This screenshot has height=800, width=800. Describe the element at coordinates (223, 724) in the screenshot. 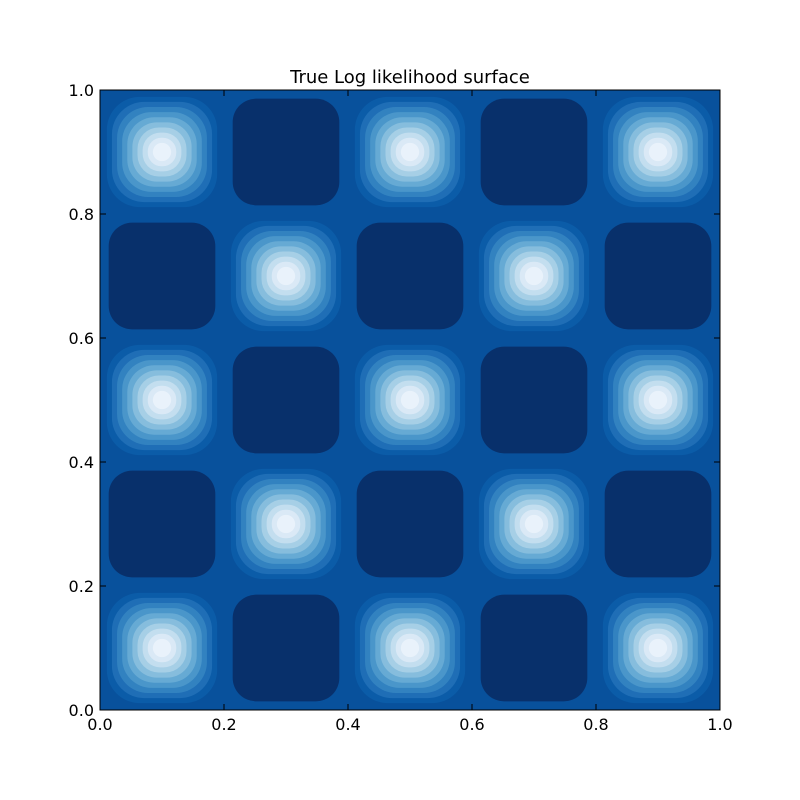

I see `x-tick-label: 0.2` at that location.